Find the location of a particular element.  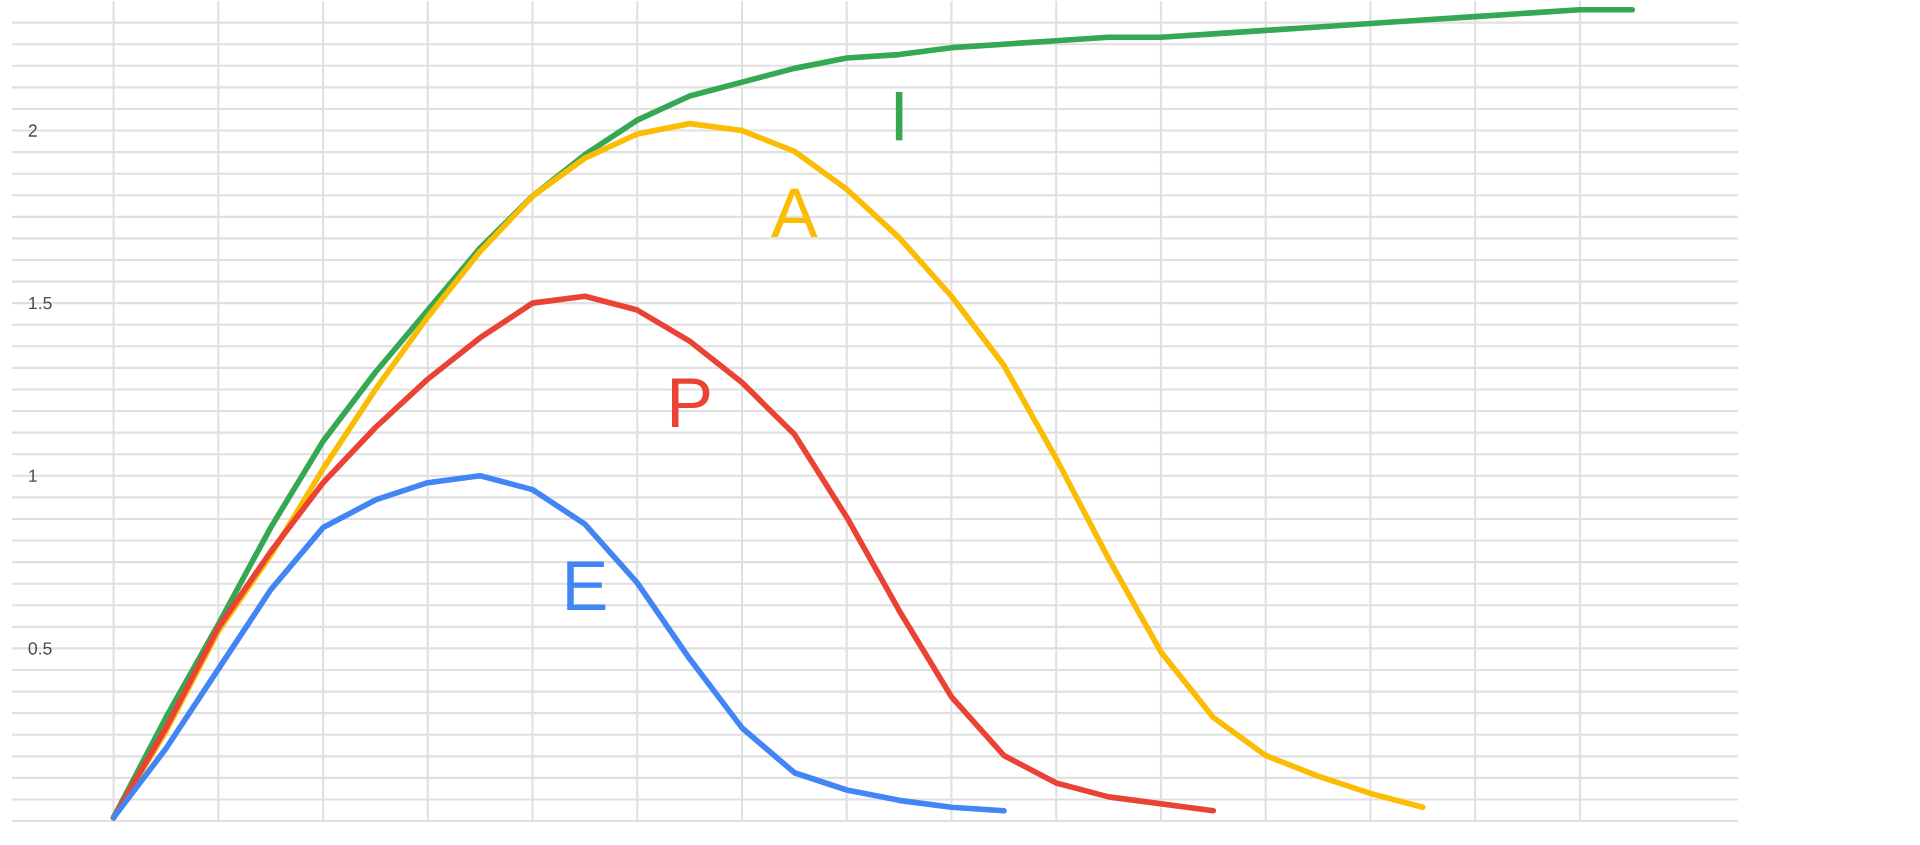

series-label: I is located at coordinates (899, 116).